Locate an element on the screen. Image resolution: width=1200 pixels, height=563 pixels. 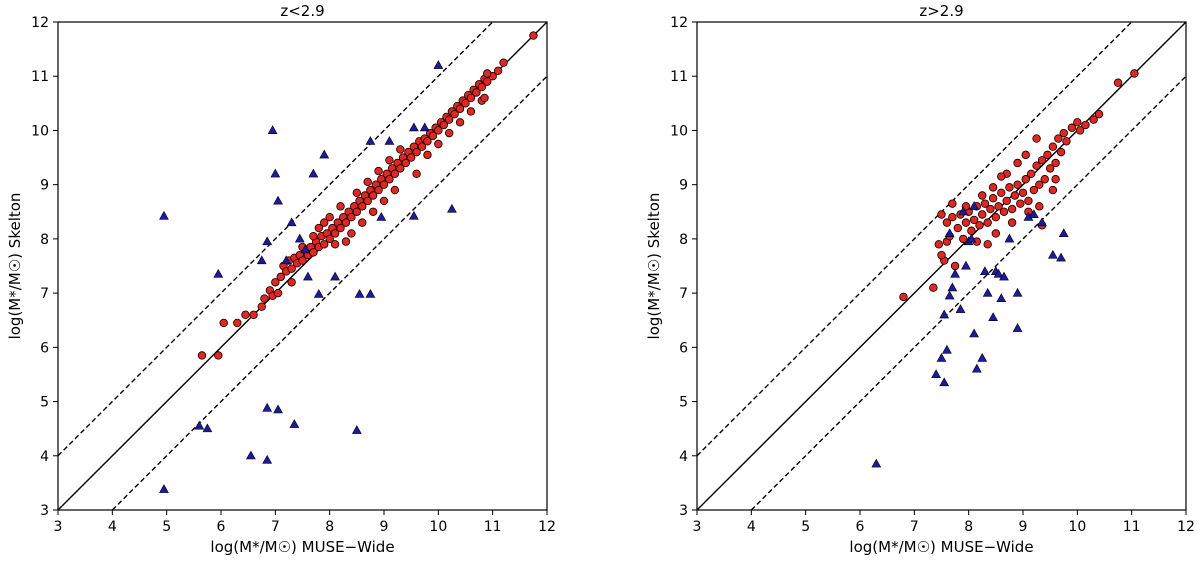
x-tick-label: 8 is located at coordinates (968, 527).